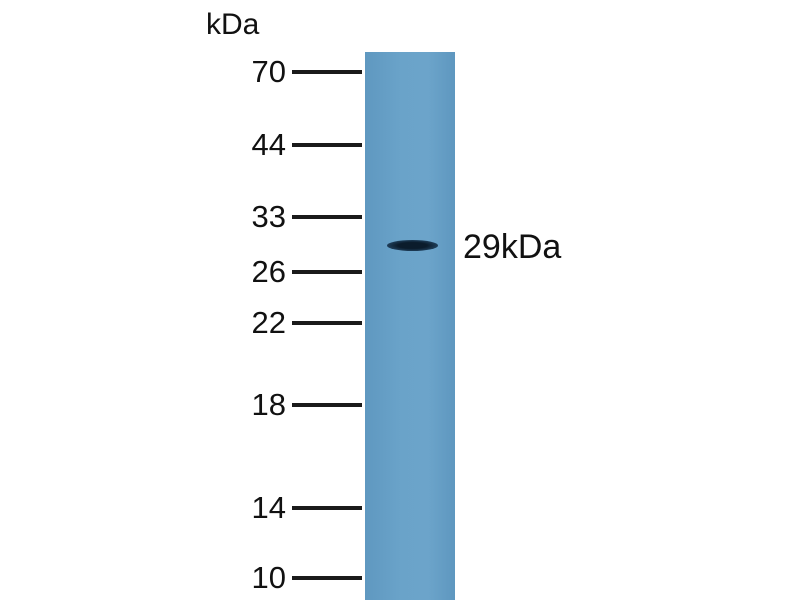 This screenshot has height=600, width=800. I want to click on marker-label: 70, so click(268, 71).